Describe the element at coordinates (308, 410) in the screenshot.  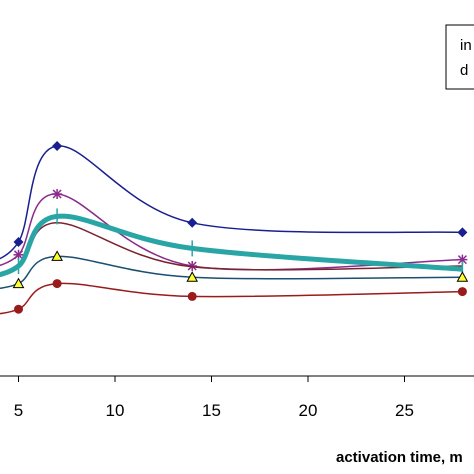
I see `x-tick-label: 20` at that location.